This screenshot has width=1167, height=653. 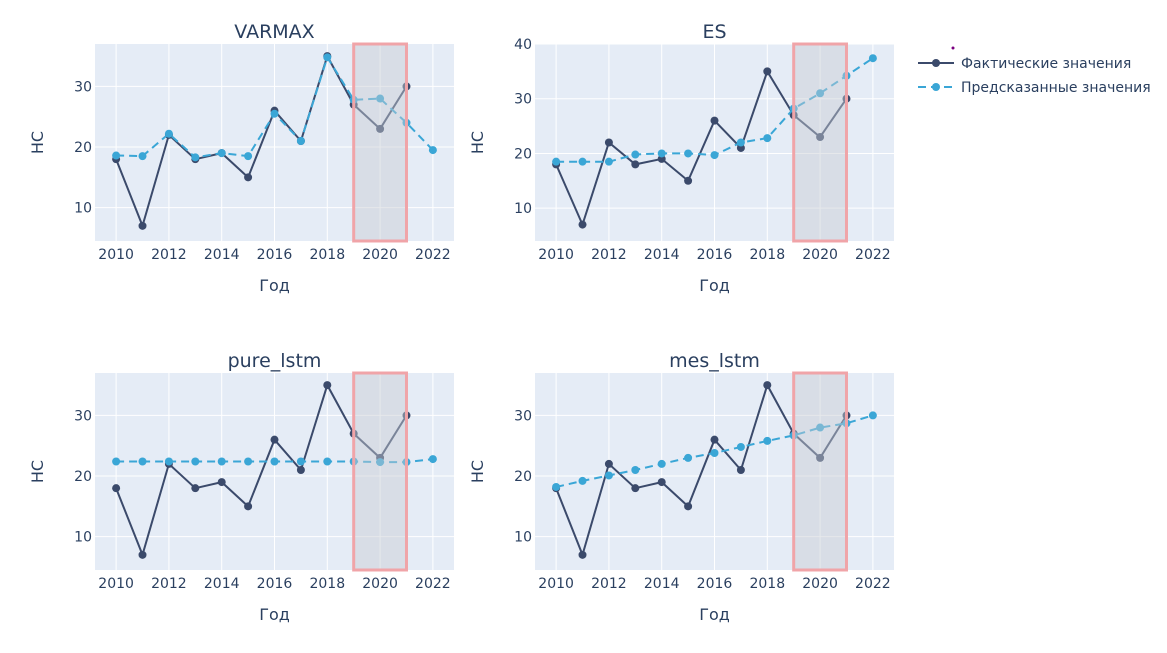 What do you see at coordinates (275, 361) in the screenshot?
I see `subplot-title: pure_lstm` at bounding box center [275, 361].